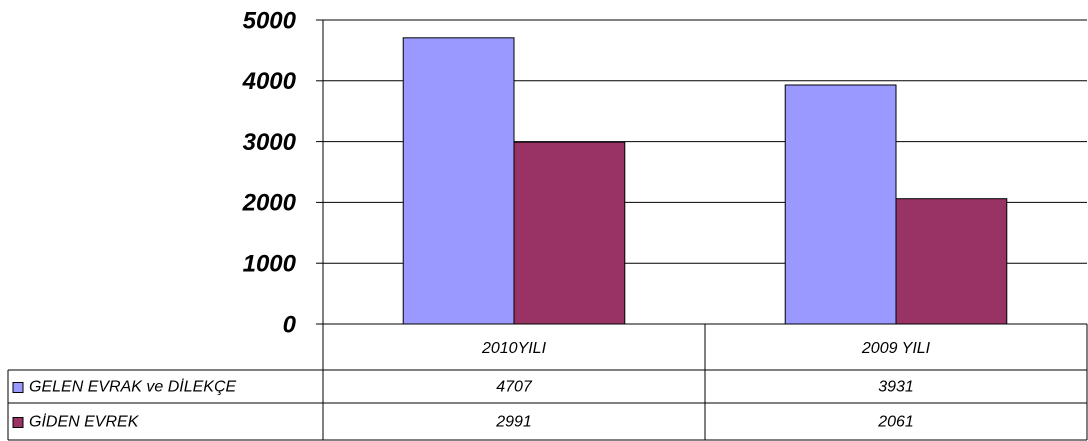 This screenshot has width=1088, height=441. Describe the element at coordinates (269, 203) in the screenshot. I see `y-tick-label: 2000` at that location.